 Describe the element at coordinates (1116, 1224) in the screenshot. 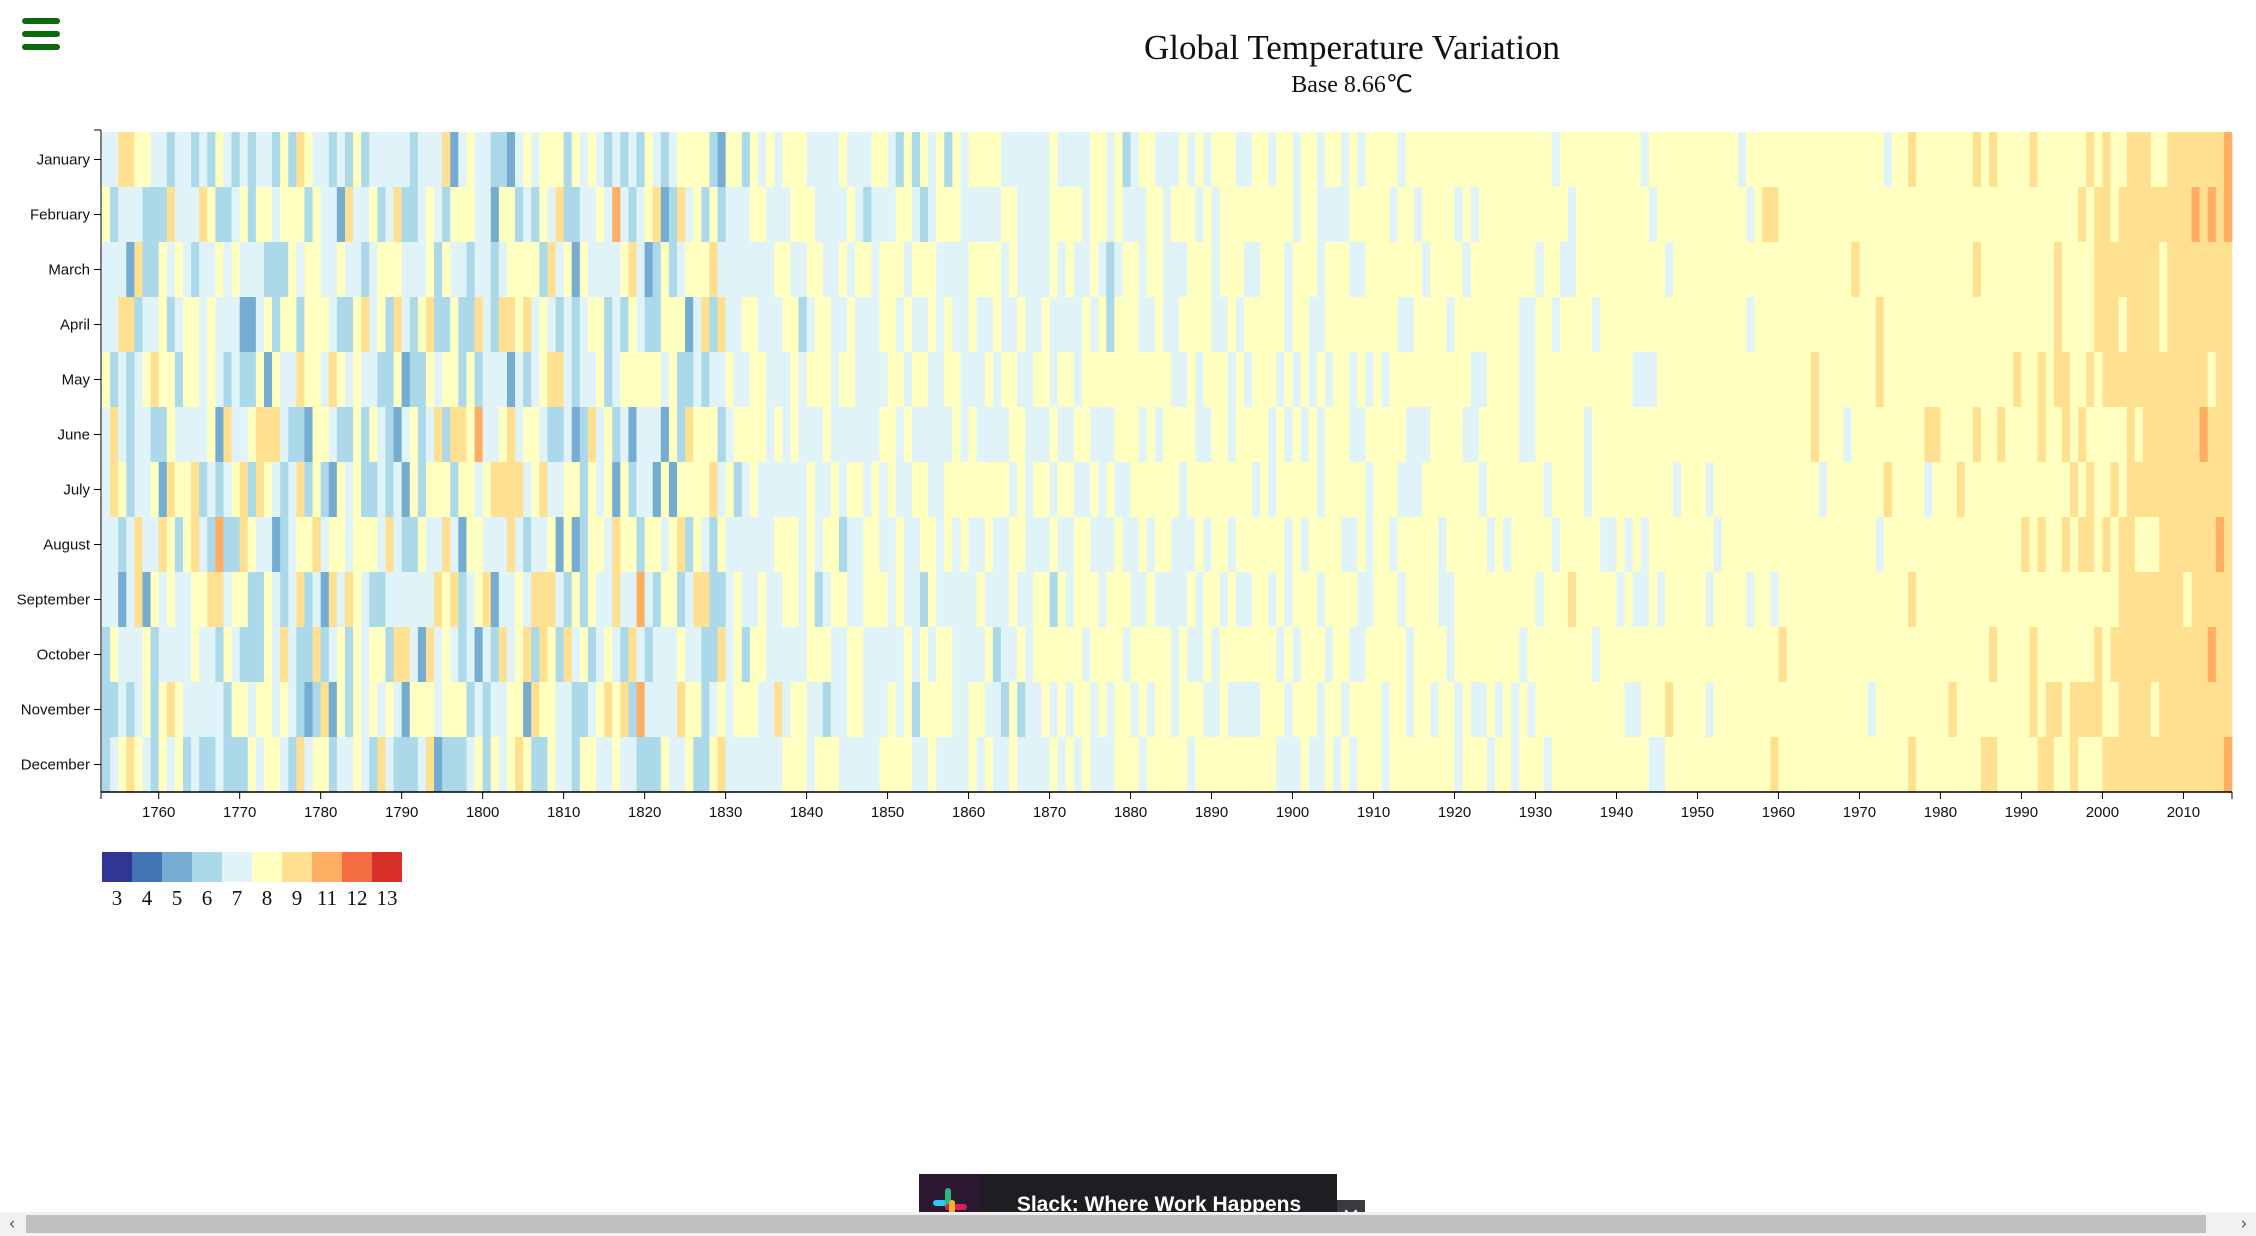

I see `scrollbar-thumb` at that location.